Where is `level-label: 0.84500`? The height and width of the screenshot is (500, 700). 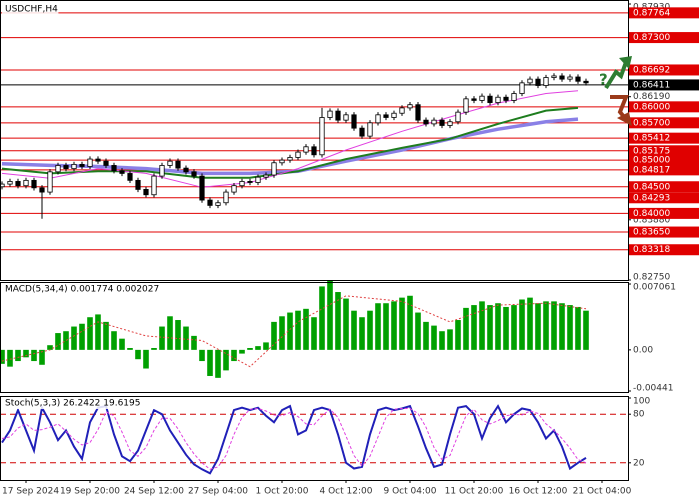
level-label: 0.84500 is located at coordinates (651, 187).